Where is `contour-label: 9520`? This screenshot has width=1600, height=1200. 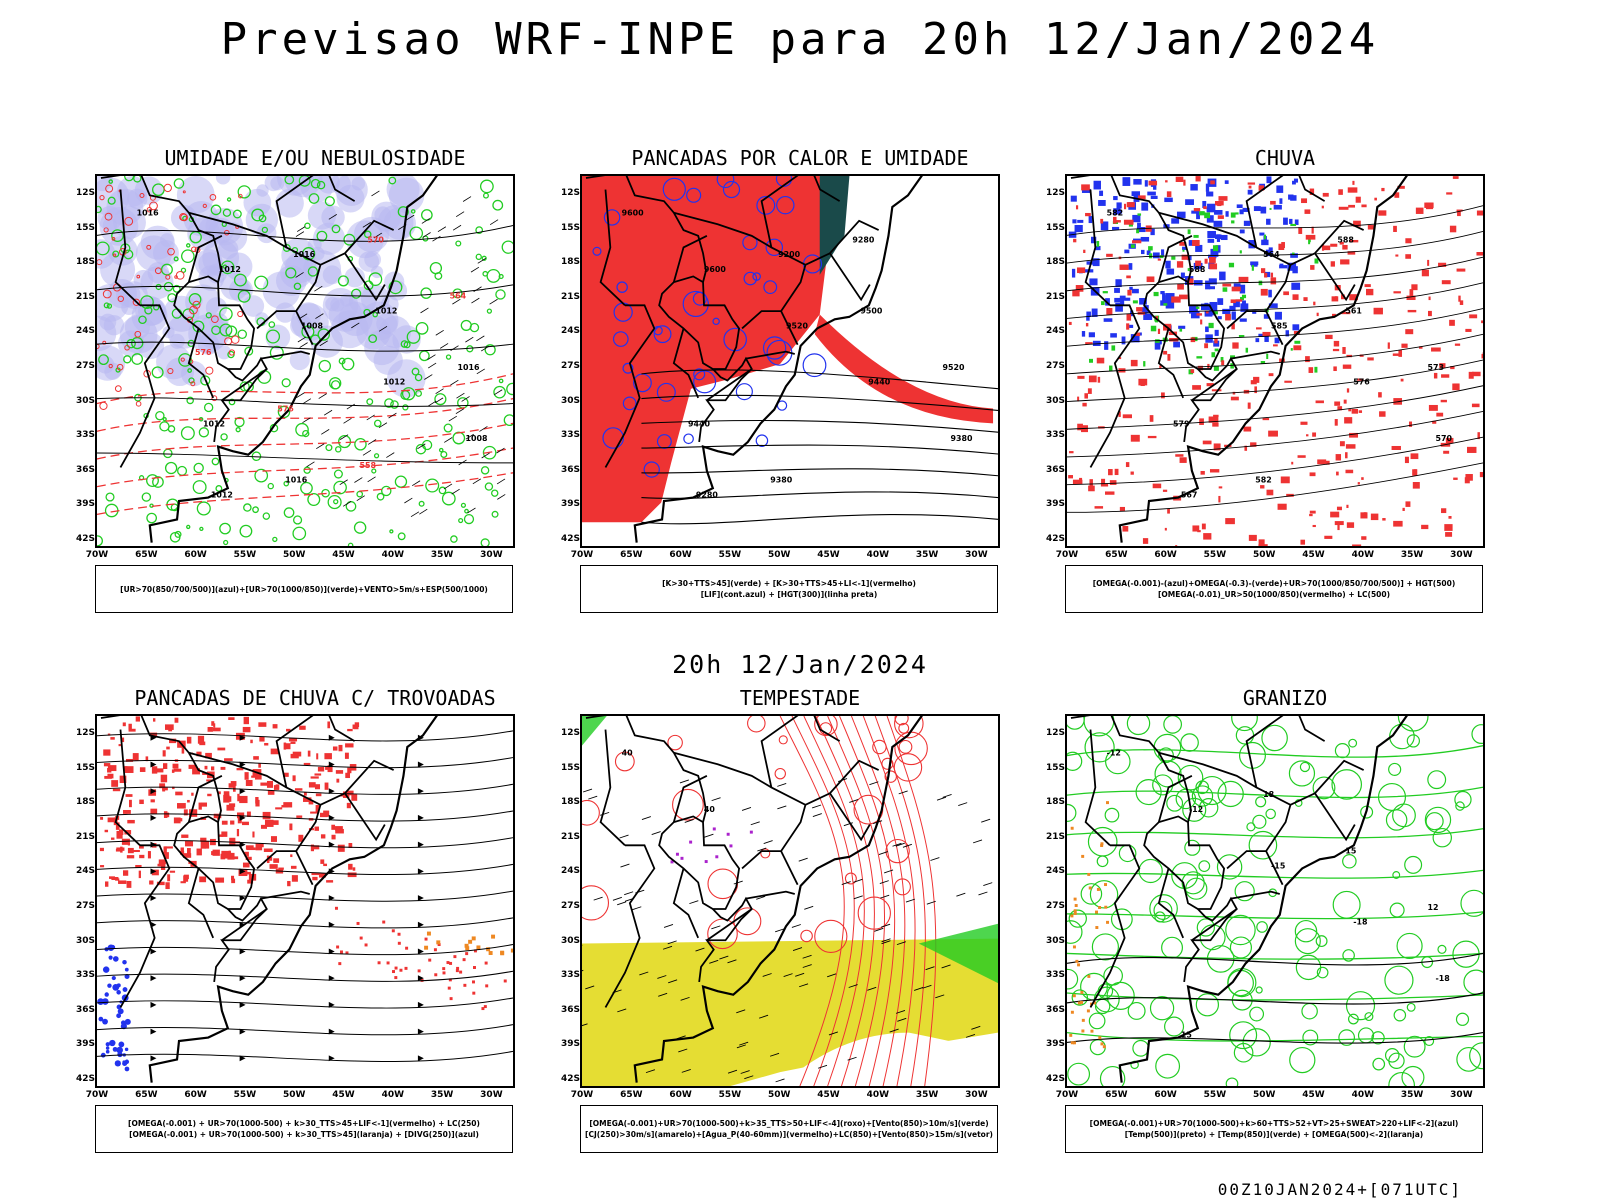 contour-label: 9520 is located at coordinates (797, 325).